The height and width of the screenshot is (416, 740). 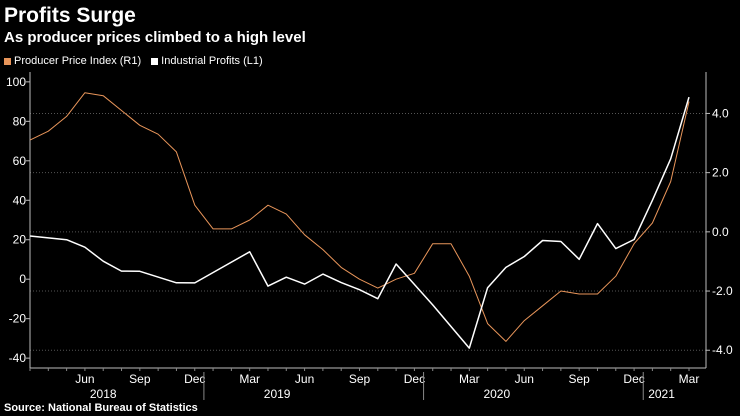 What do you see at coordinates (20, 240) in the screenshot?
I see `left-tick-label: 20` at bounding box center [20, 240].